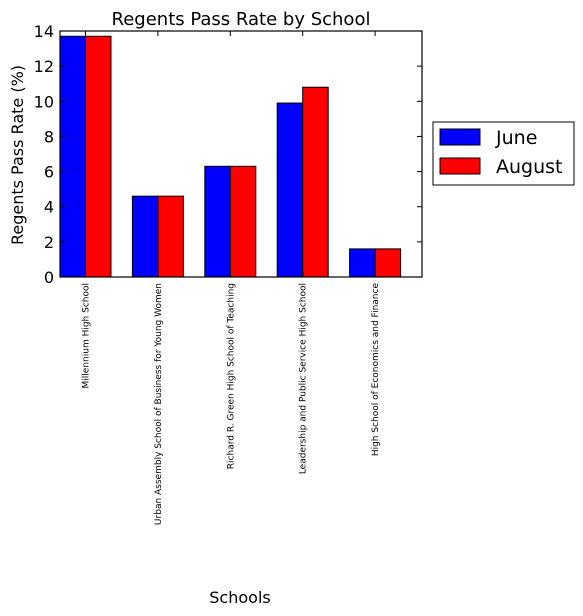 Image resolution: width=583 pixels, height=616 pixels. What do you see at coordinates (17, 155) in the screenshot?
I see `y-axis-label: Regents Pass Rate (%)` at bounding box center [17, 155].